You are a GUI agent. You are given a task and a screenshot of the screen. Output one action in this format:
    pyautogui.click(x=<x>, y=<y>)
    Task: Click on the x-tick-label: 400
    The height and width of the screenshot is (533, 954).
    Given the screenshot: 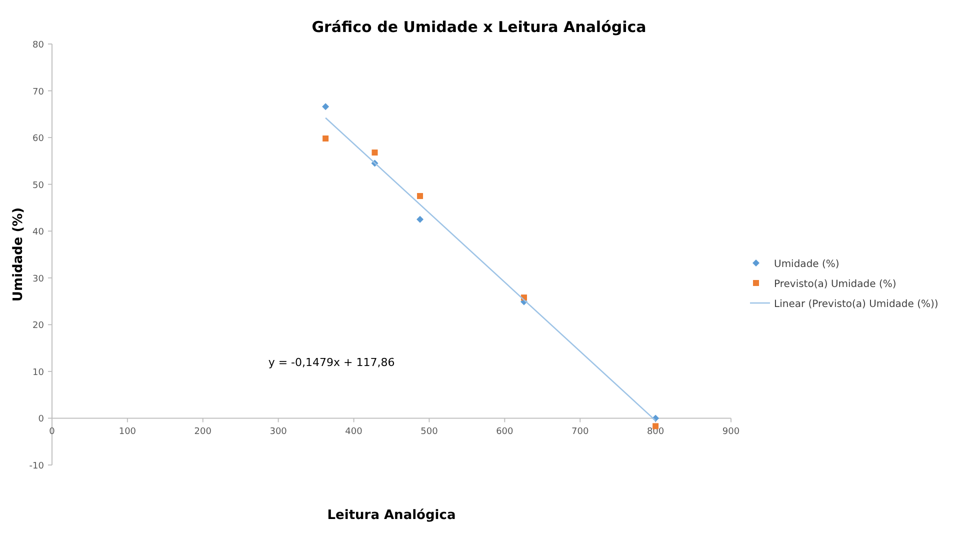 What is the action you would take?
    pyautogui.click(x=354, y=432)
    